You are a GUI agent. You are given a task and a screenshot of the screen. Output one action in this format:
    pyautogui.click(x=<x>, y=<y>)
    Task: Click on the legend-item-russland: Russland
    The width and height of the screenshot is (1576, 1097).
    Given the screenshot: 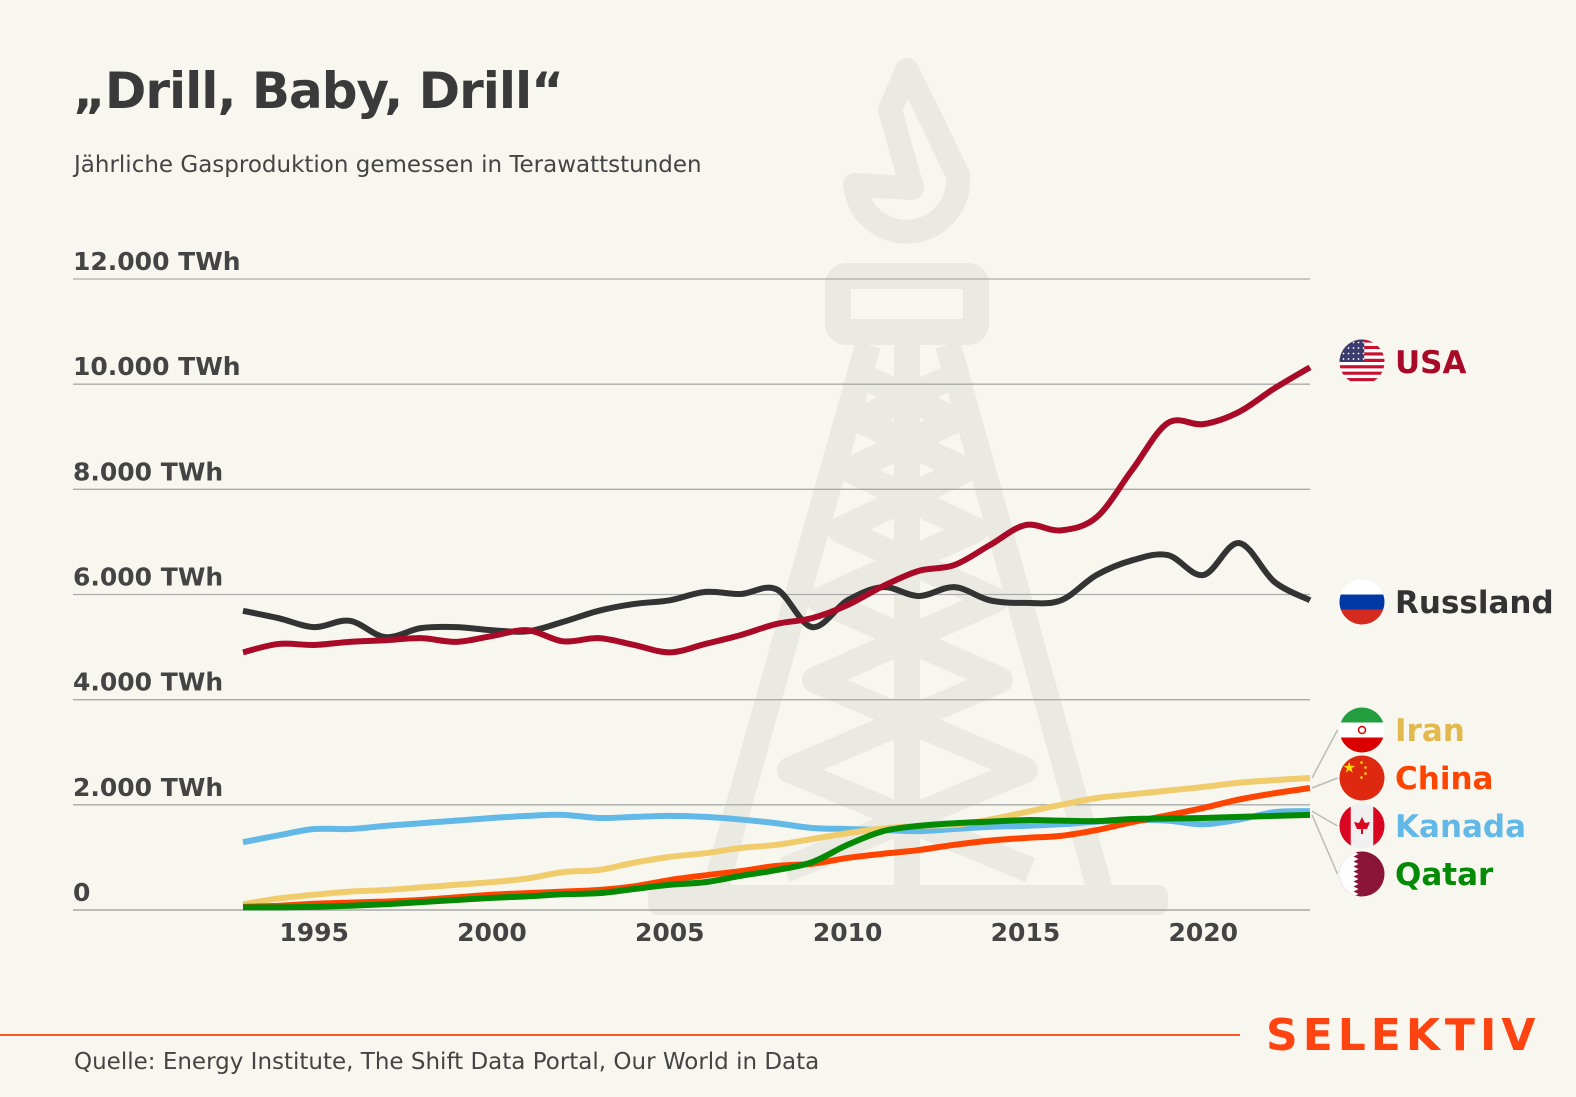 What is the action you would take?
    pyautogui.click(x=1446, y=602)
    